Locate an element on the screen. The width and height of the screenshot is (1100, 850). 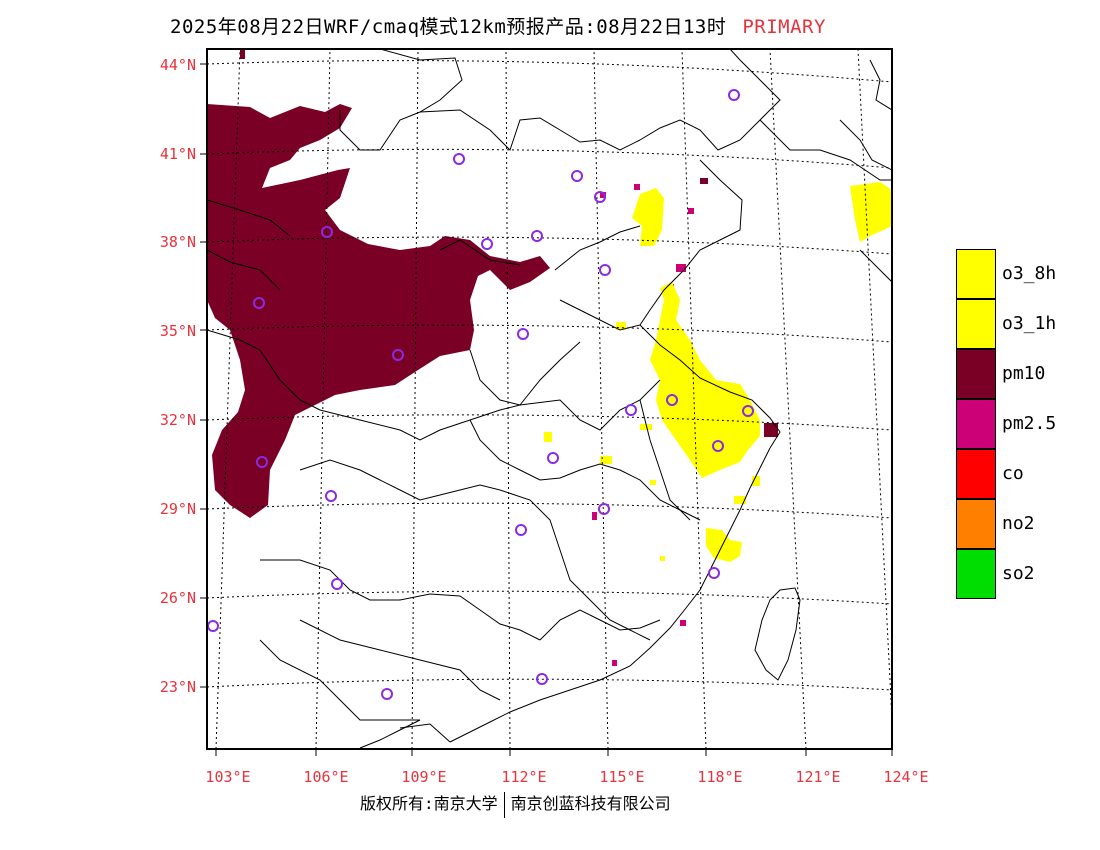
footer-divider is located at coordinates (504, 804).